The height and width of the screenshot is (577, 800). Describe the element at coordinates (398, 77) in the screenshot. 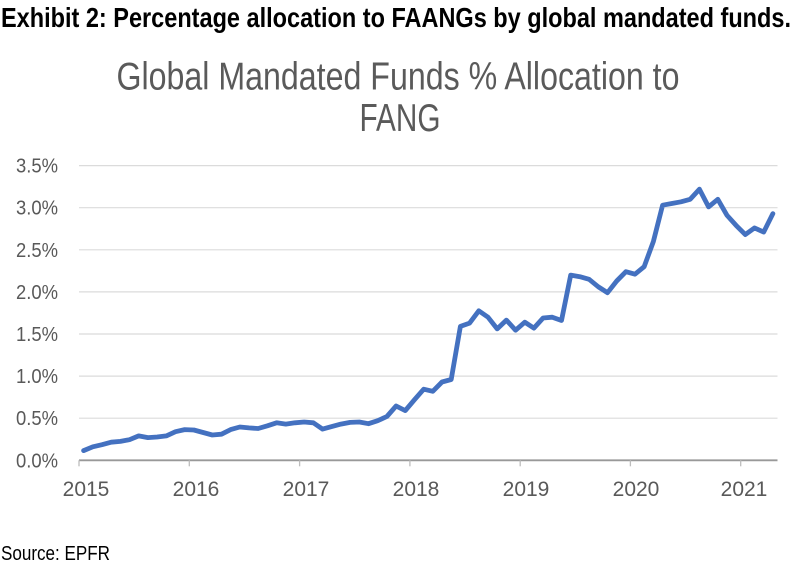

I see `svg-text:Global Mandated Funds % Alloca: Global Mandated Funds % Allocation to` at that location.